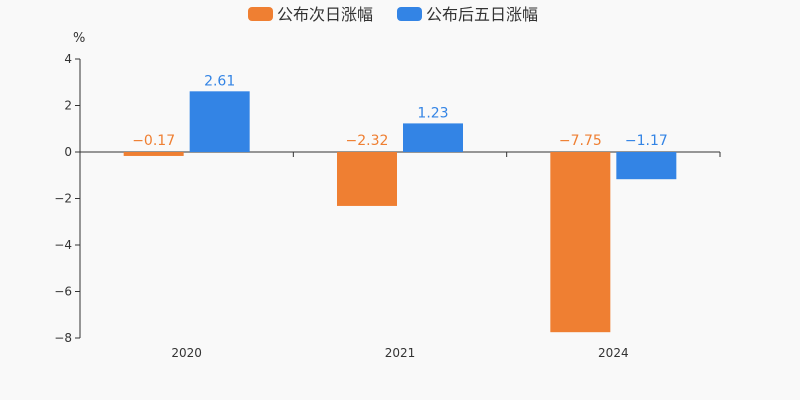 This screenshot has height=400, width=800. What do you see at coordinates (580, 141) in the screenshot?
I see `data-label-series1-2024: −7.75` at bounding box center [580, 141].